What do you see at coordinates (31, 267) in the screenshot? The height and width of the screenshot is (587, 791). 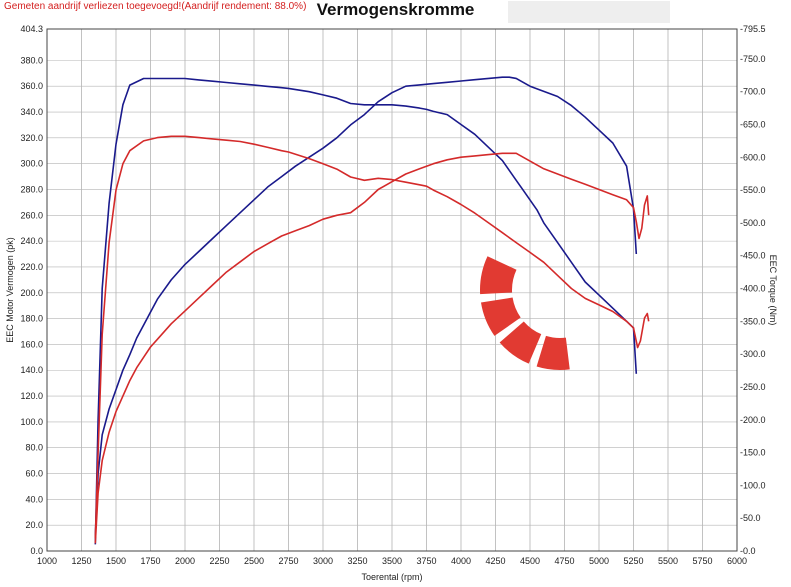 I see `y-tick-label-left: 220.0` at bounding box center [31, 267].